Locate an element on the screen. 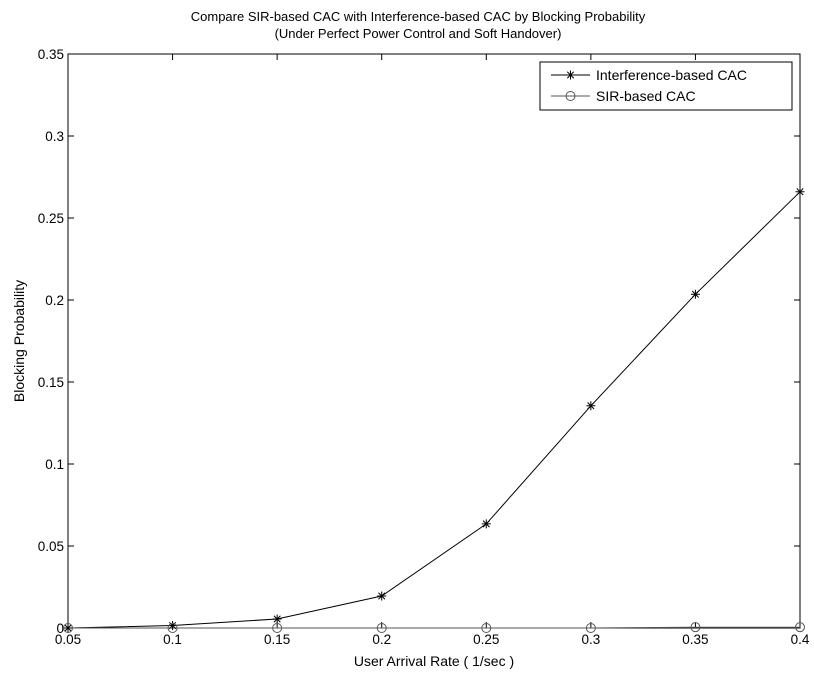  legend: Interference-based CAC SIR-based CAC is located at coordinates (666, 86).